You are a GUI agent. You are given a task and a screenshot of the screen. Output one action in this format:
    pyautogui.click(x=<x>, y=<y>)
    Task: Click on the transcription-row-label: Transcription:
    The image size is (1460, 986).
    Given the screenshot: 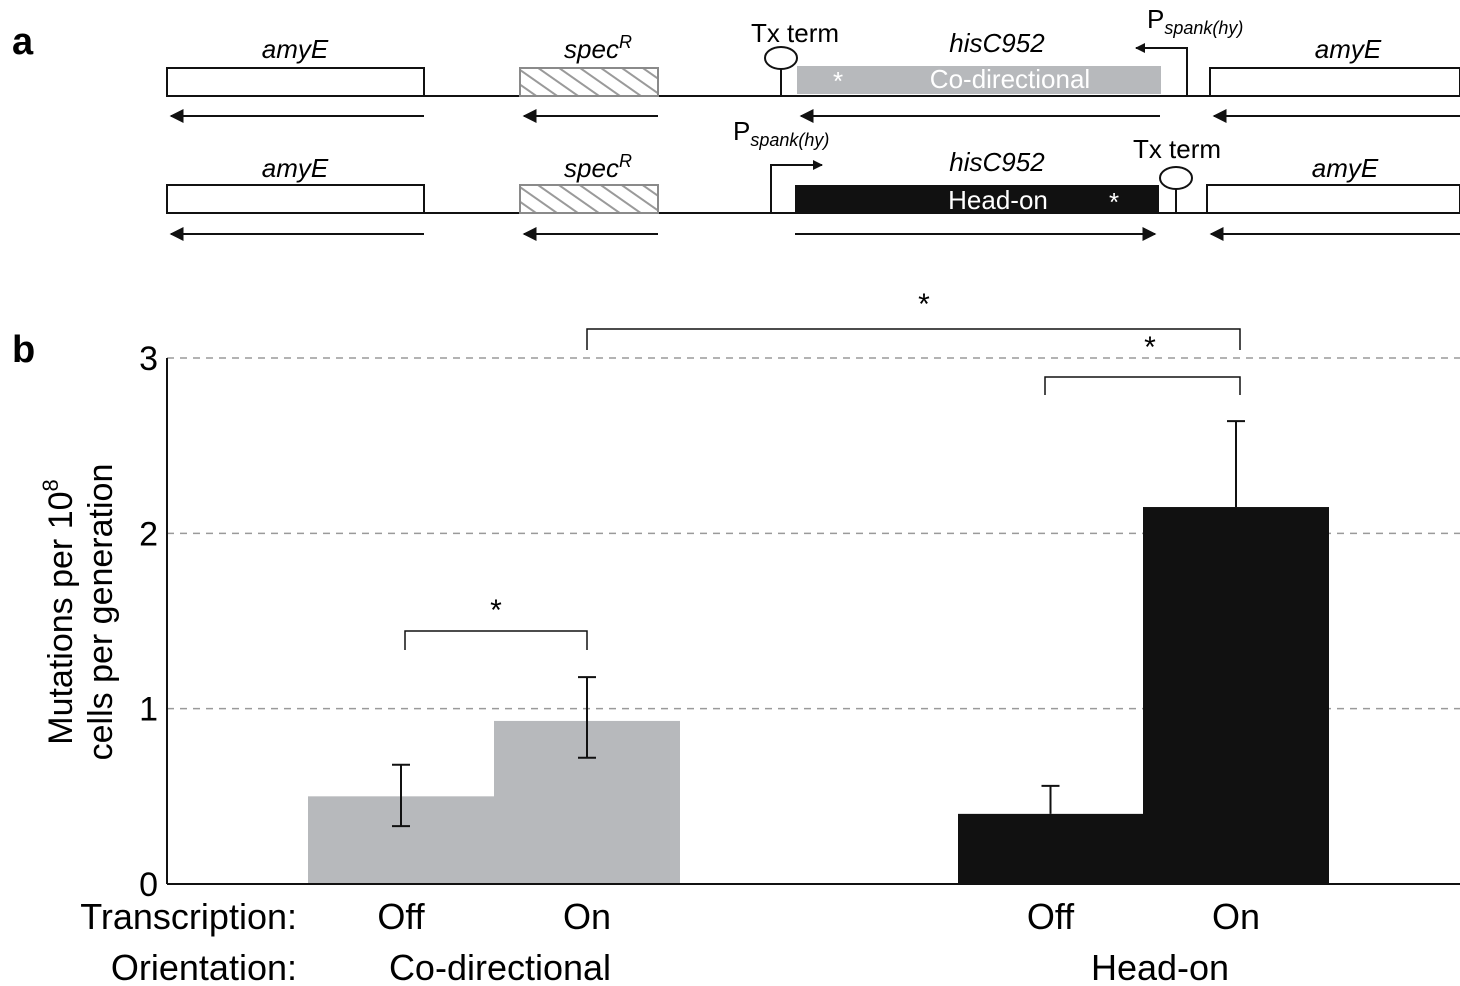 What is the action you would take?
    pyautogui.click(x=188, y=916)
    